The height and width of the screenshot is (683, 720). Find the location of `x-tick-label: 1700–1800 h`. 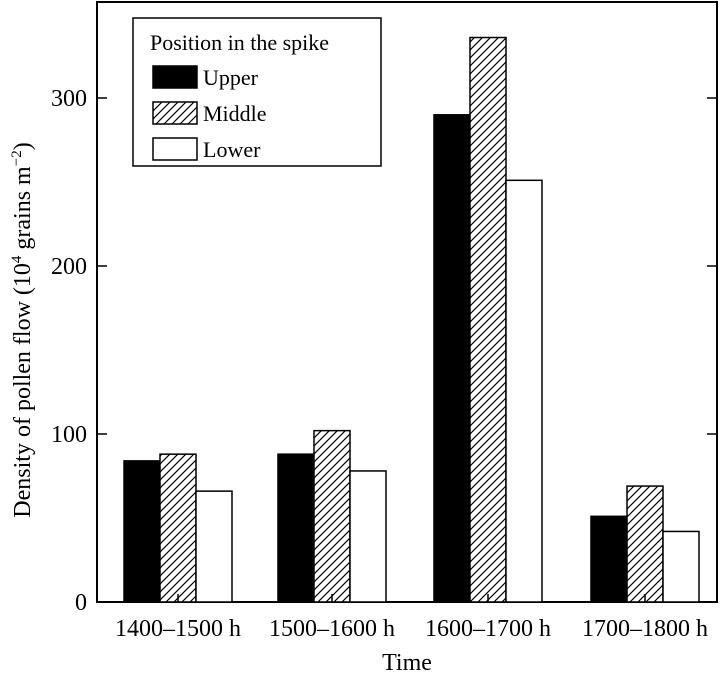

x-tick-label: 1700–1800 h is located at coordinates (645, 629).